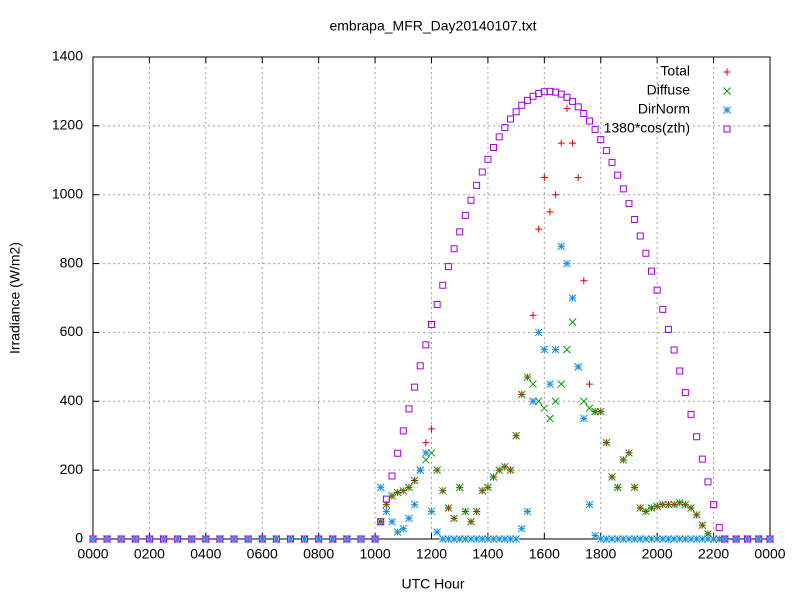  Describe the element at coordinates (318, 554) in the screenshot. I see `x-tick-label: 0800` at that location.